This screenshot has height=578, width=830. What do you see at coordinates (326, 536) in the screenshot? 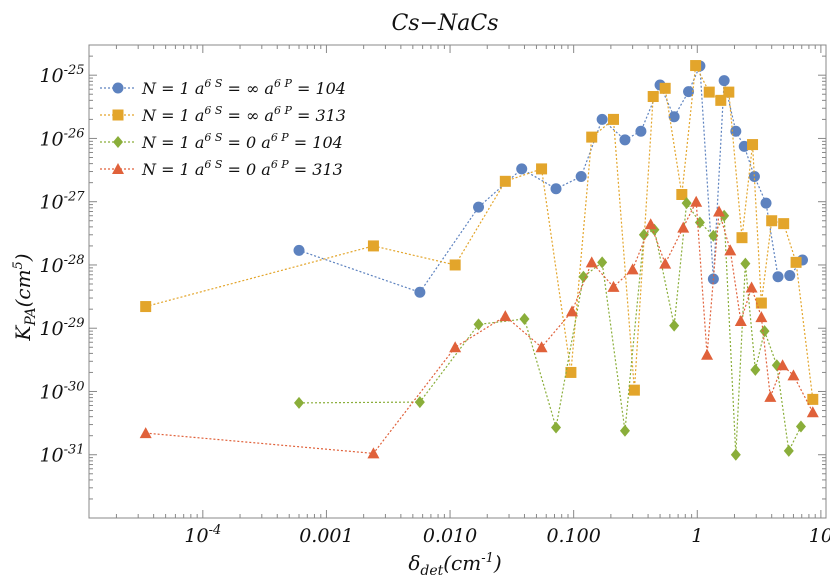
I see `x-tick-label: 0.001` at bounding box center [326, 536].